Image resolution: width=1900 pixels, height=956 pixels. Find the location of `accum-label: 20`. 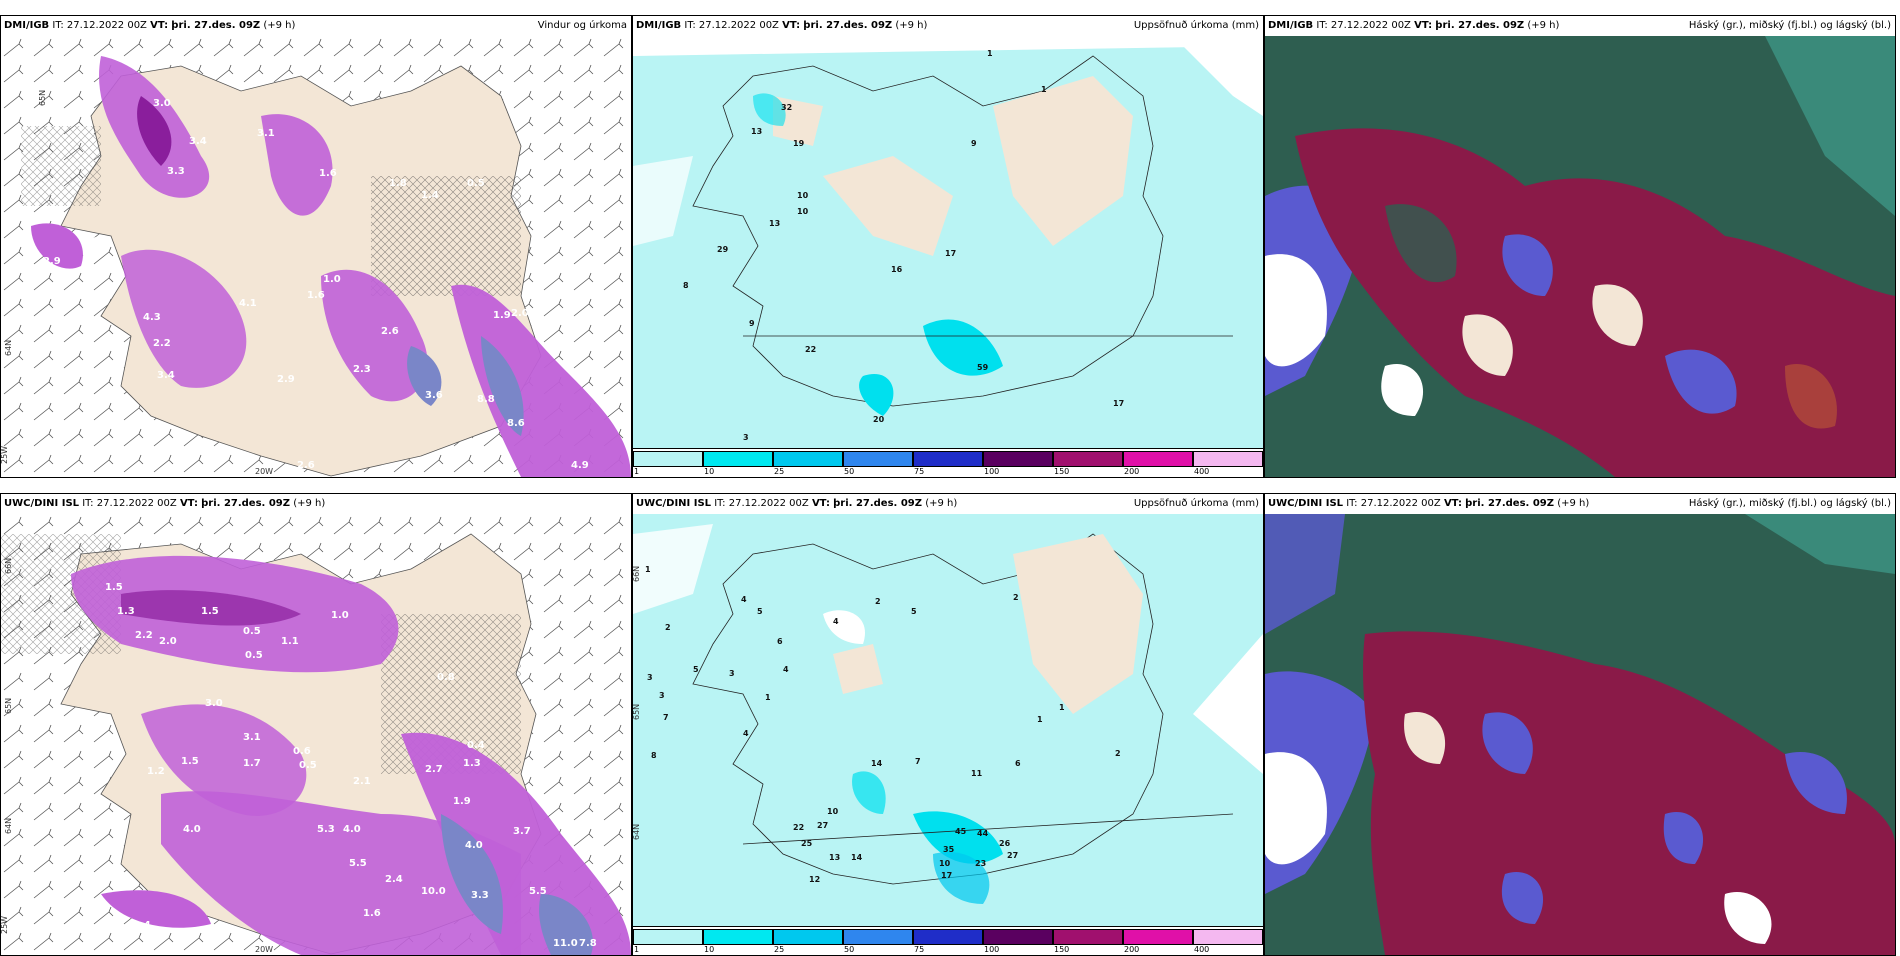

accum-label: 20 is located at coordinates (879, 419).